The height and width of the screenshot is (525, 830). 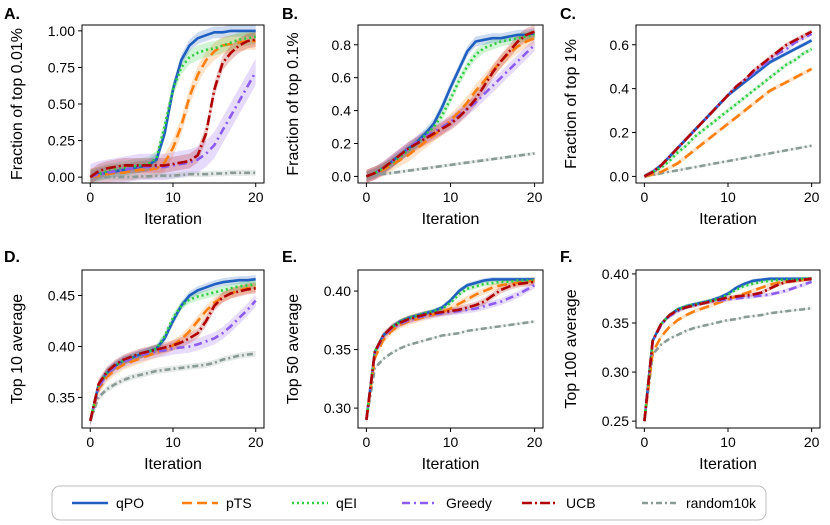 What do you see at coordinates (61, 177) in the screenshot?
I see `y-tick-label: 0.00` at bounding box center [61, 177].